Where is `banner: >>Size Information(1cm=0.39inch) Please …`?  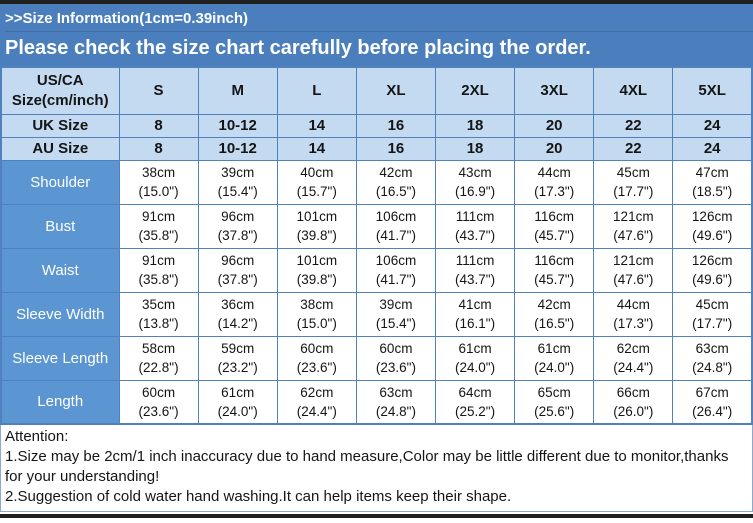 banner: >>Size Information(1cm=0.39inch) Please … is located at coordinates (376, 35).